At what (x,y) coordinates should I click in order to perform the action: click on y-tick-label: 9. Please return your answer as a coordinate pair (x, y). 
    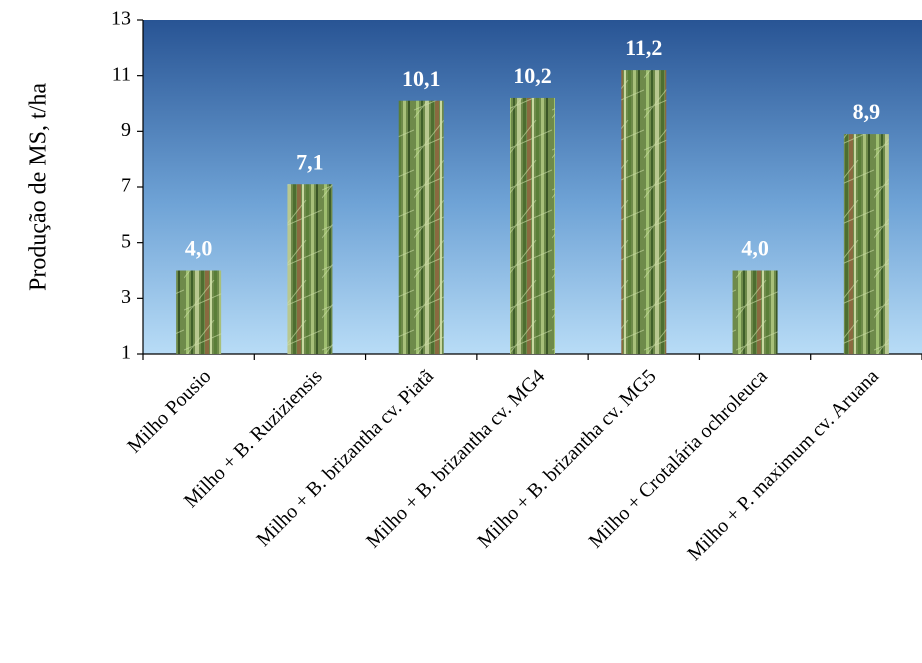
    Looking at the image, I should click on (126, 130).